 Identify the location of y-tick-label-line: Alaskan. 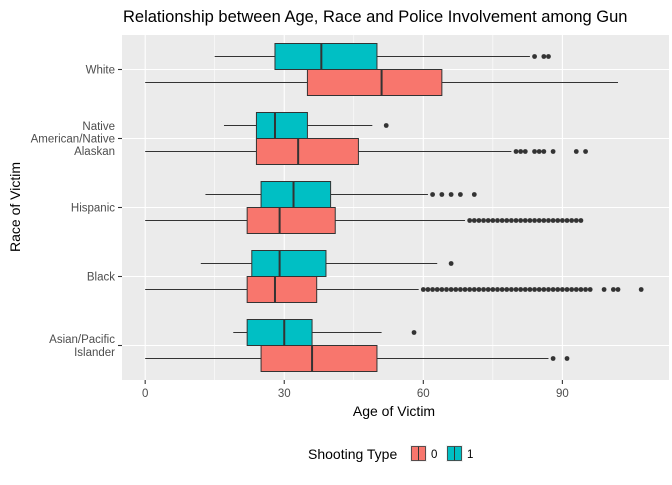
(94, 152).